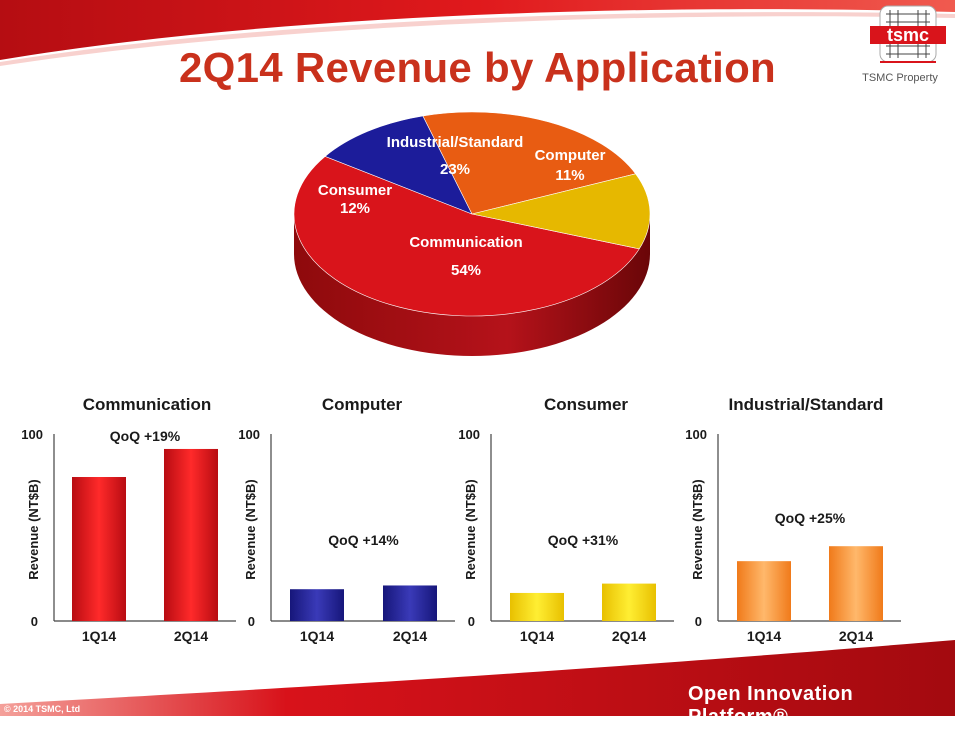  Describe the element at coordinates (856, 583) in the screenshot. I see `bar-industrial-standard-2q14` at that location.